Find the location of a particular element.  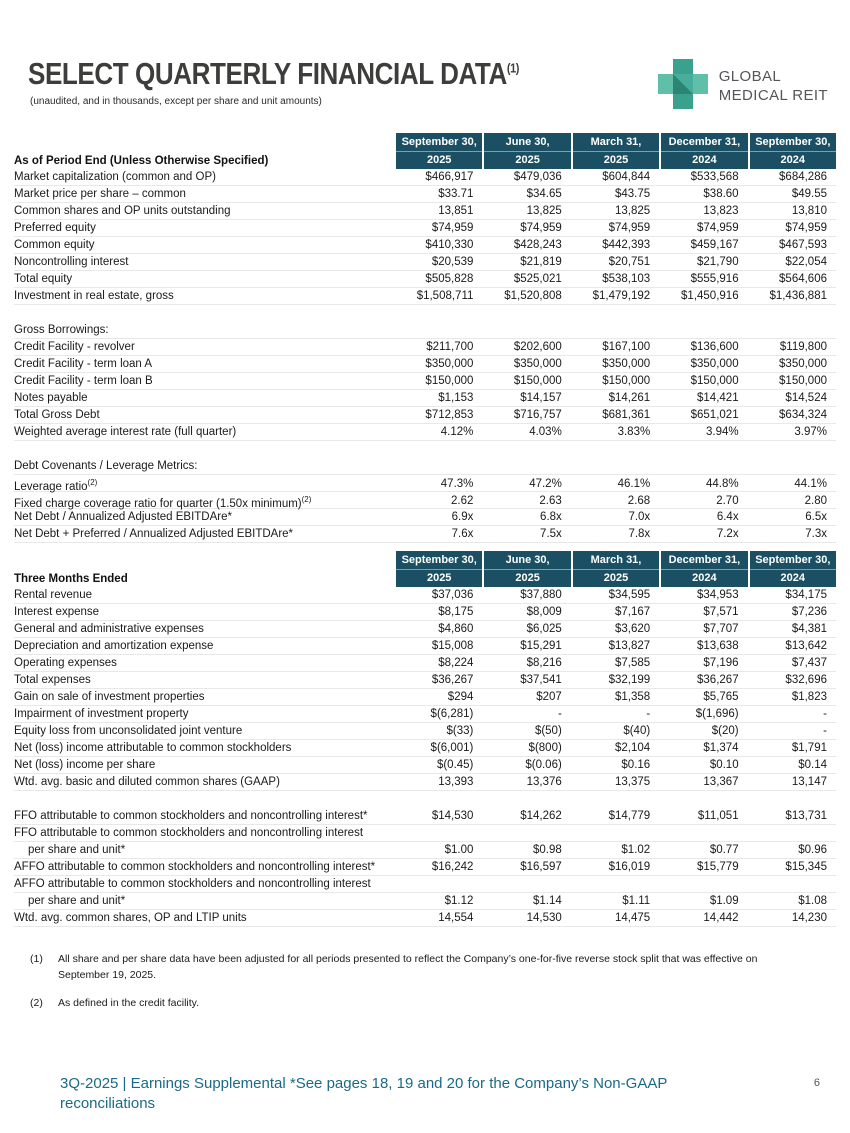

row-label: Net (loss) income per share is located at coordinates (204, 765).